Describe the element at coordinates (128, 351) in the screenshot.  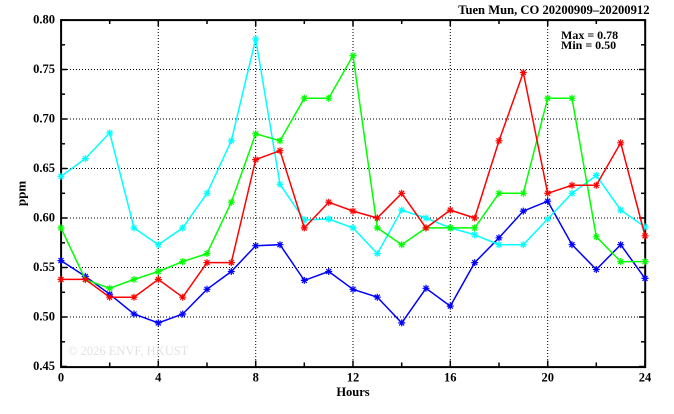
I see `svg-text: © 2026 ENVF, HKUST` at that location.